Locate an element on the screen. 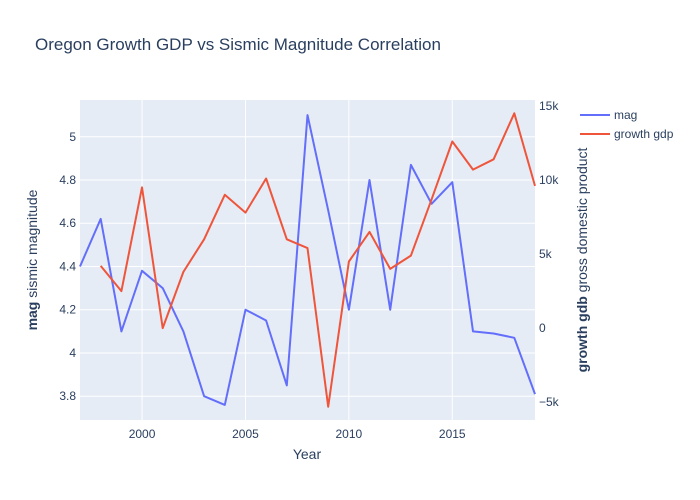 The height and width of the screenshot is (500, 700). left-y-axis-title-bold: mag is located at coordinates (32, 316).